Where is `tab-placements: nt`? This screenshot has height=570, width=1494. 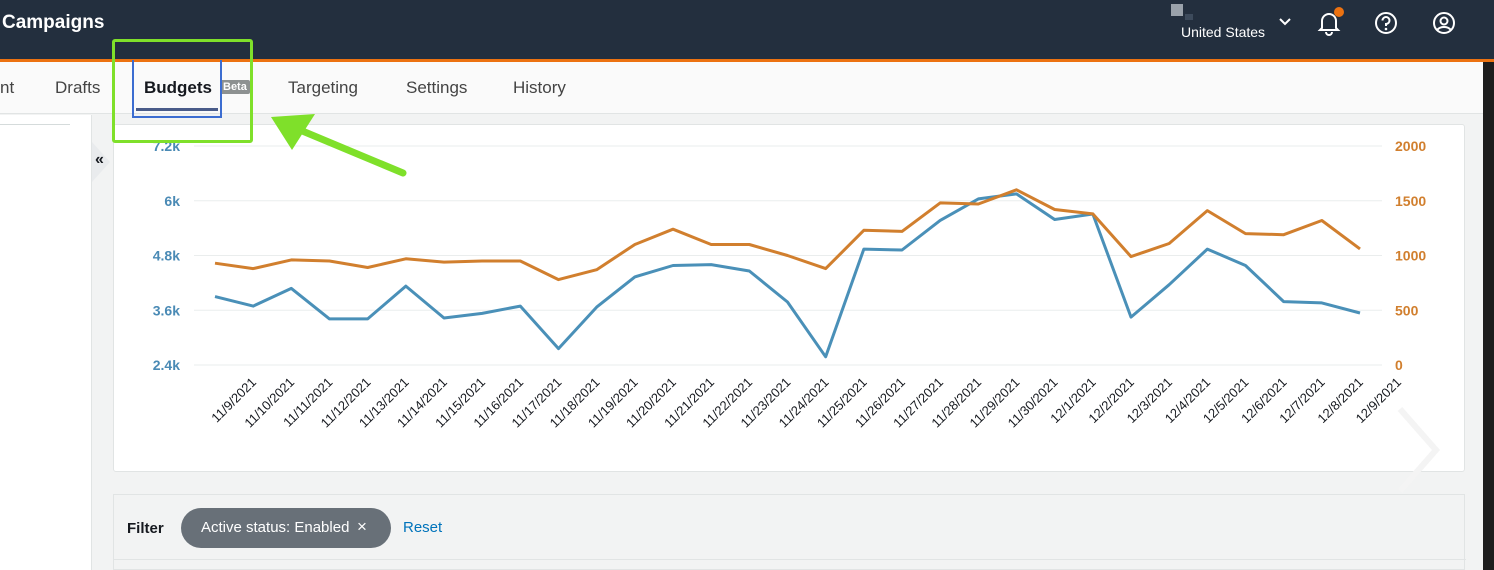
tab-placements: nt is located at coordinates (7, 87).